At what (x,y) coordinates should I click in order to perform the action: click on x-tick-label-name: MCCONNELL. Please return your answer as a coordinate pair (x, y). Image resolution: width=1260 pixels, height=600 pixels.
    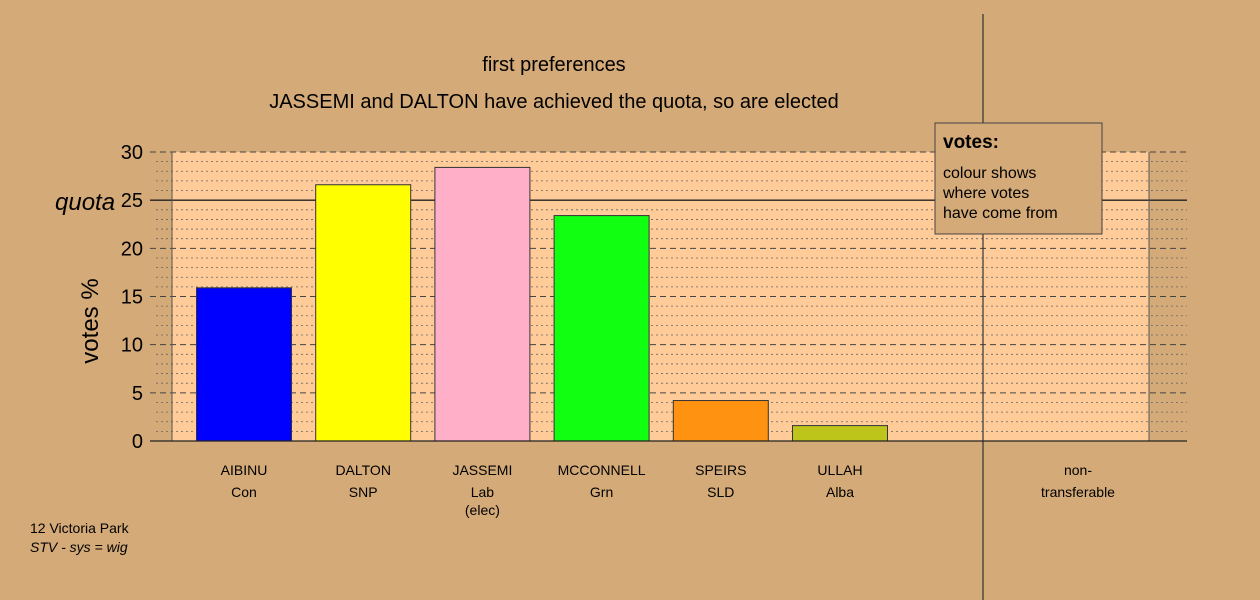
    Looking at the image, I should click on (602, 470).